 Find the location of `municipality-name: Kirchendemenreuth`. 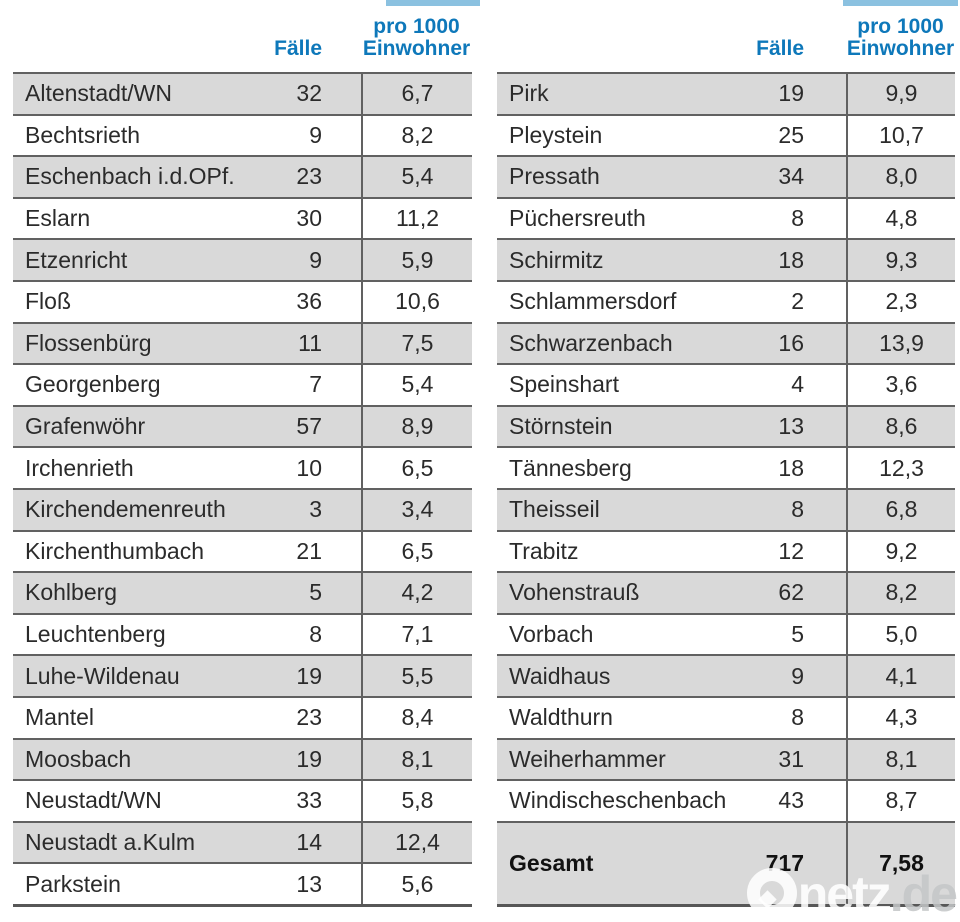

municipality-name: Kirchendemenreuth is located at coordinates (125, 509).